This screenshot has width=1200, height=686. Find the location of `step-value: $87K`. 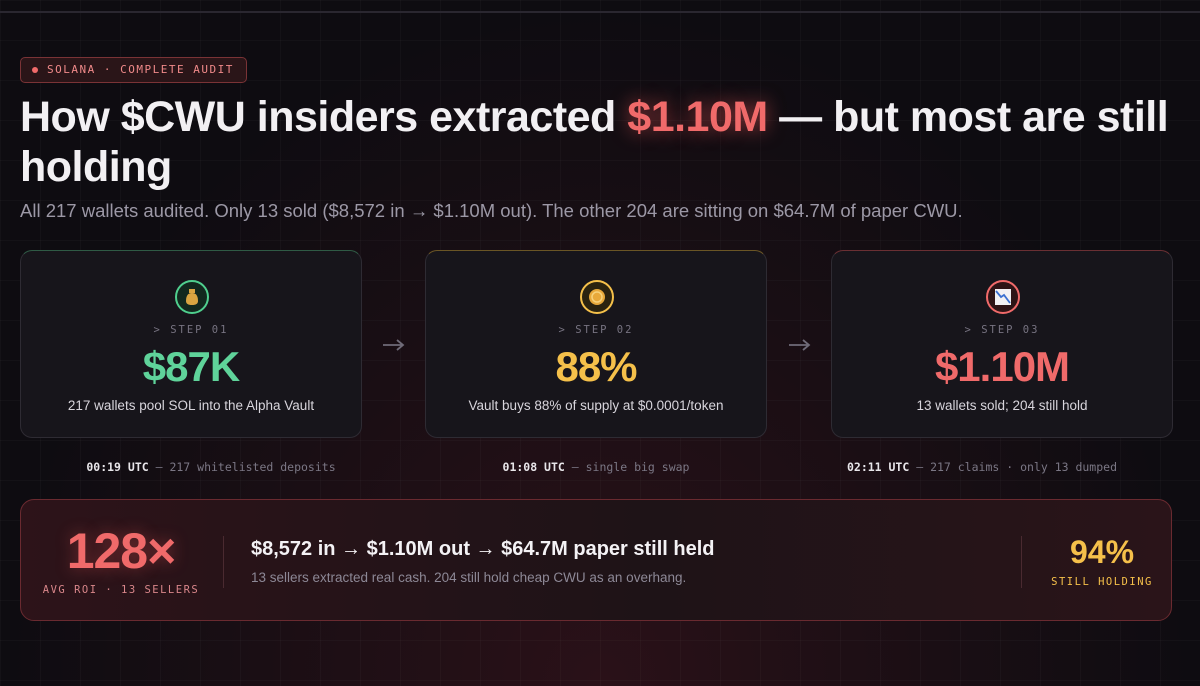

step-value: $87K is located at coordinates (191, 366).